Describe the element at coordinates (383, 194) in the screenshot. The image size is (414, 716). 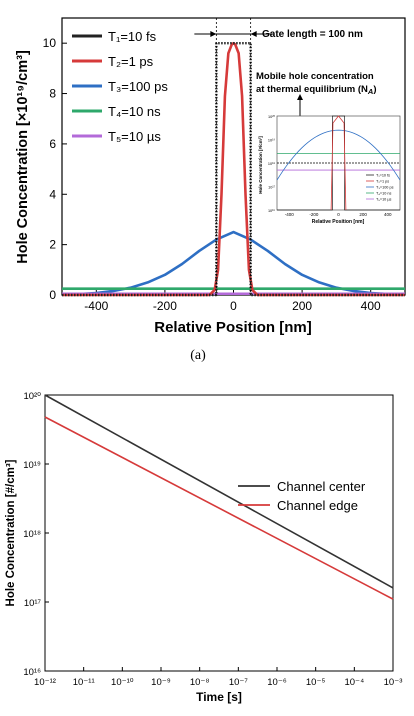
I see `inset-legend-label: T₄=10 ns` at that location.